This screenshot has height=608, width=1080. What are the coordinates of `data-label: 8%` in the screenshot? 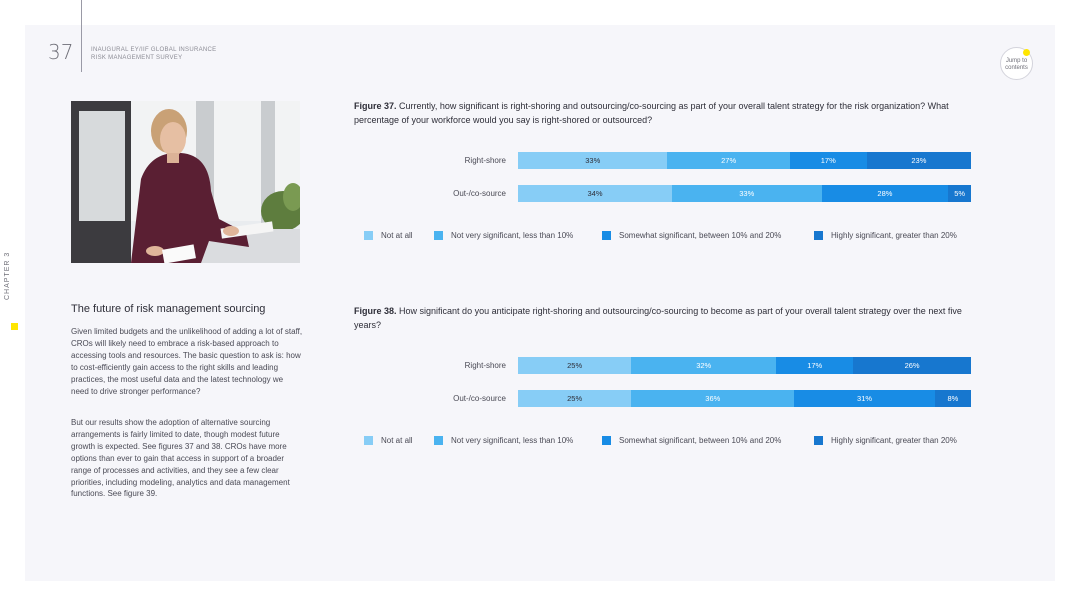 It's located at (953, 398).